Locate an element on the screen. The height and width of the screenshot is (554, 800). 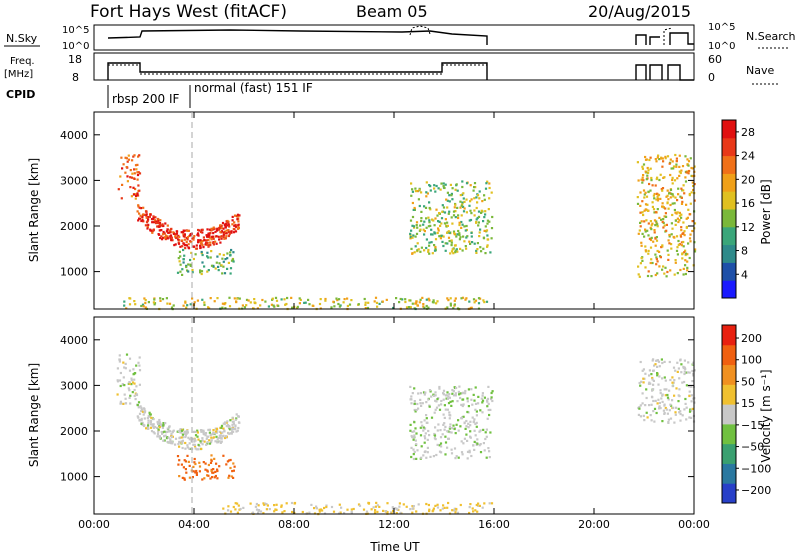
power-colorbar-frame is located at coordinates (729, 209).